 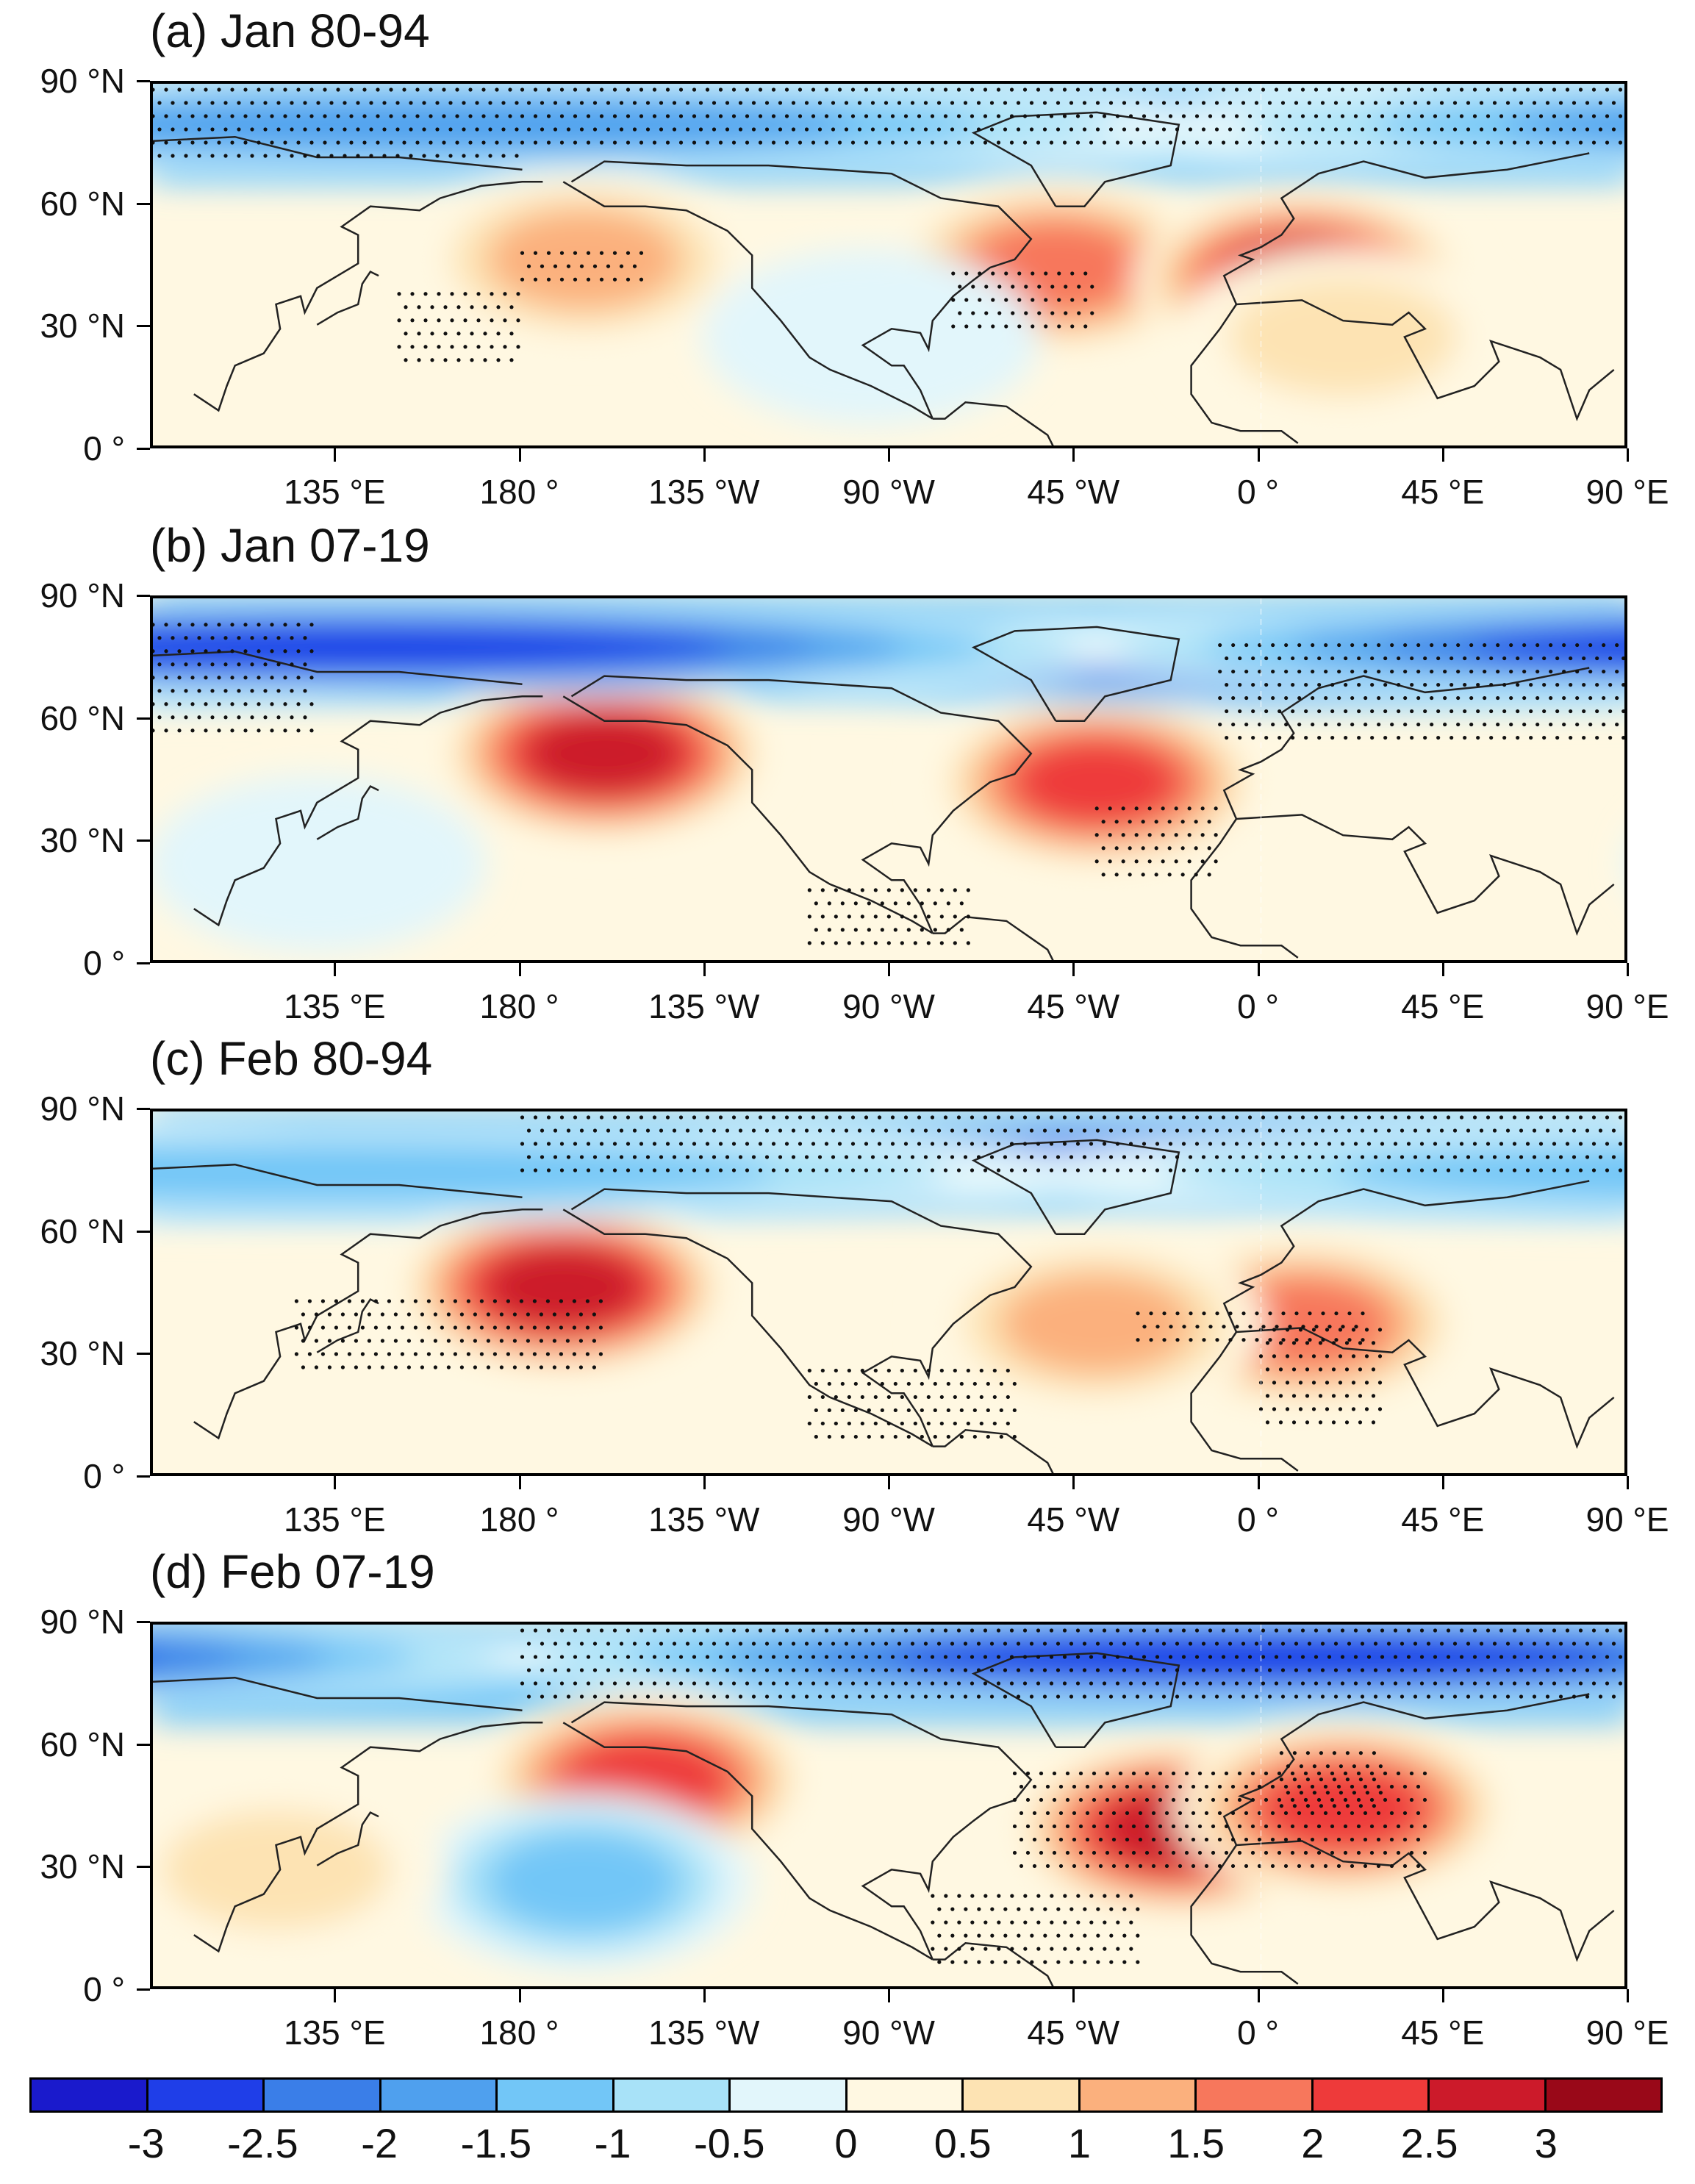 I want to click on colorbar, so click(x=846, y=2095).